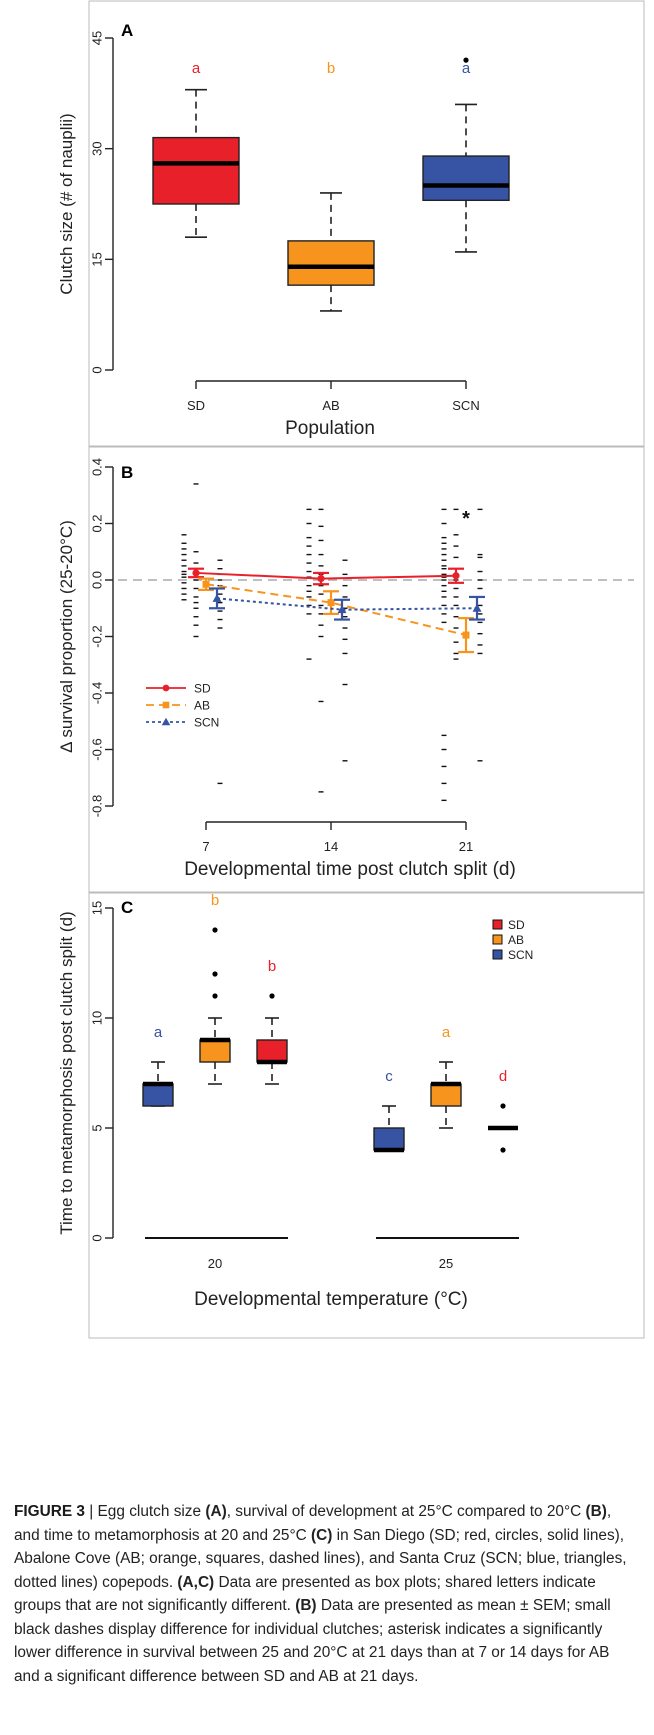 This screenshot has width=654, height=1735. I want to click on significance-letter-25-scn: c, so click(389, 1076).